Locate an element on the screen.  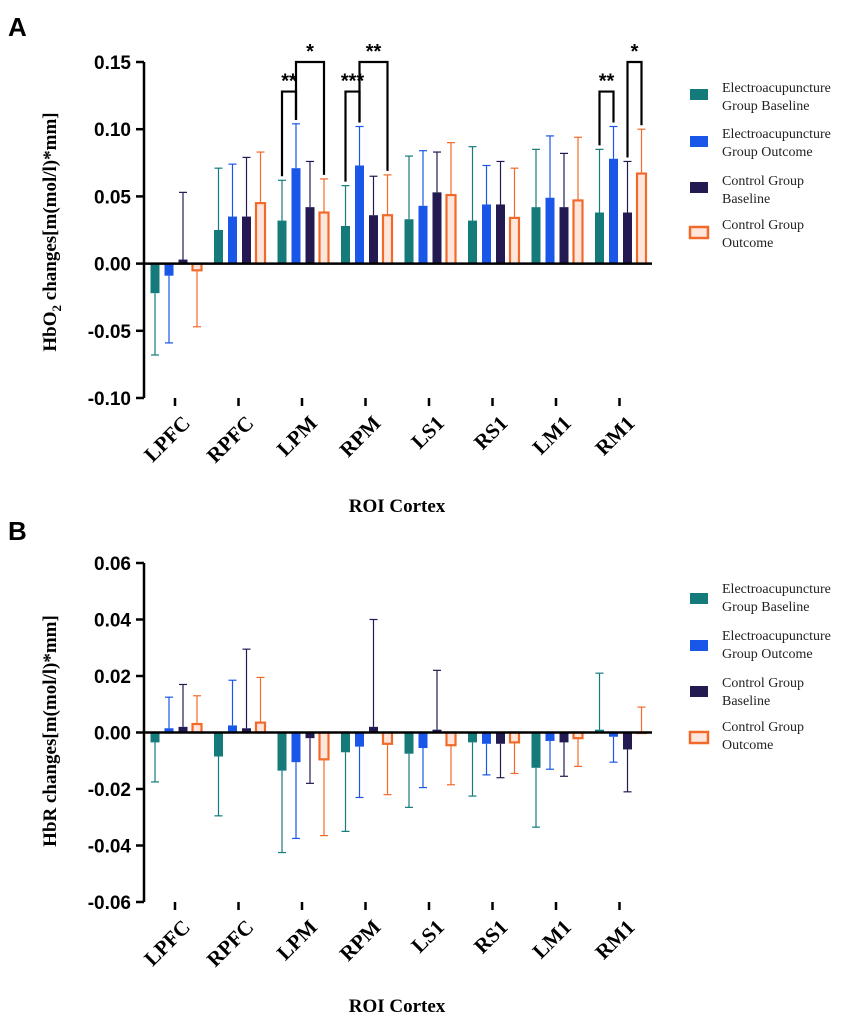
chart-a-sig-label: * is located at coordinates (310, 52).